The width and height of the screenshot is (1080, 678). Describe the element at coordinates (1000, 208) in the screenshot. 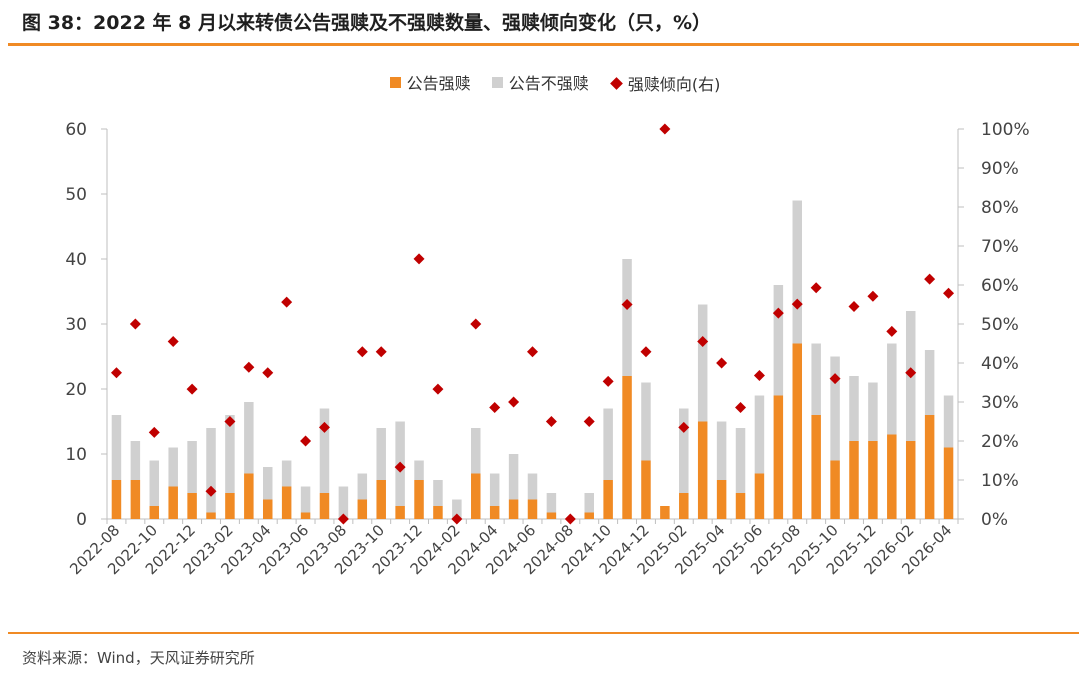

I see `right-tick-label: 80%` at that location.